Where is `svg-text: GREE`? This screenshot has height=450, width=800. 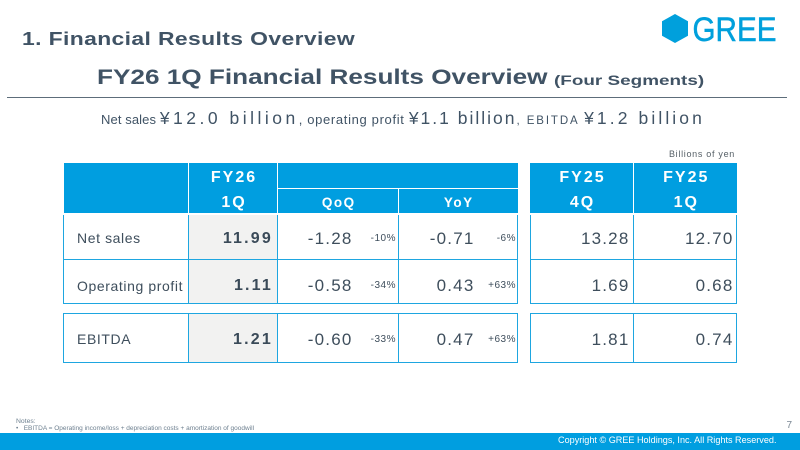
svg-text: GREE is located at coordinates (735, 30).